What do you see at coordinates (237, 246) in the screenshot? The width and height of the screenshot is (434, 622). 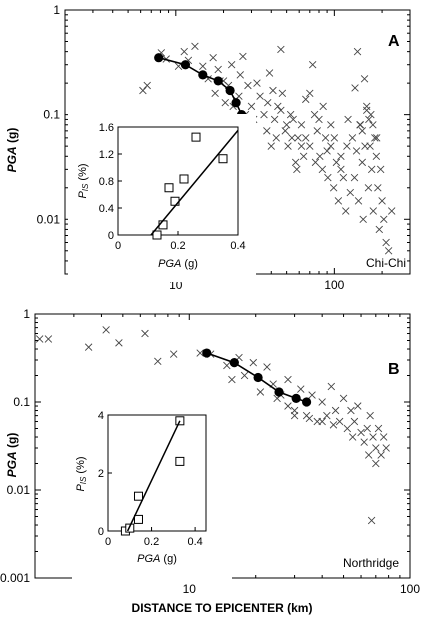 I see `inset-x-tick-label: 0.4` at bounding box center [237, 246].